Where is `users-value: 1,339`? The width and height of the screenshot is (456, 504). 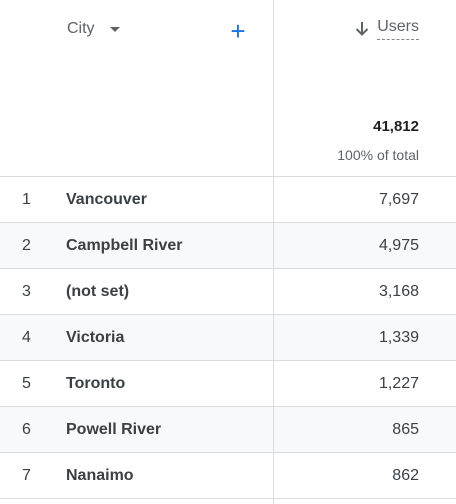
users-value: 1,339 is located at coordinates (398, 337).